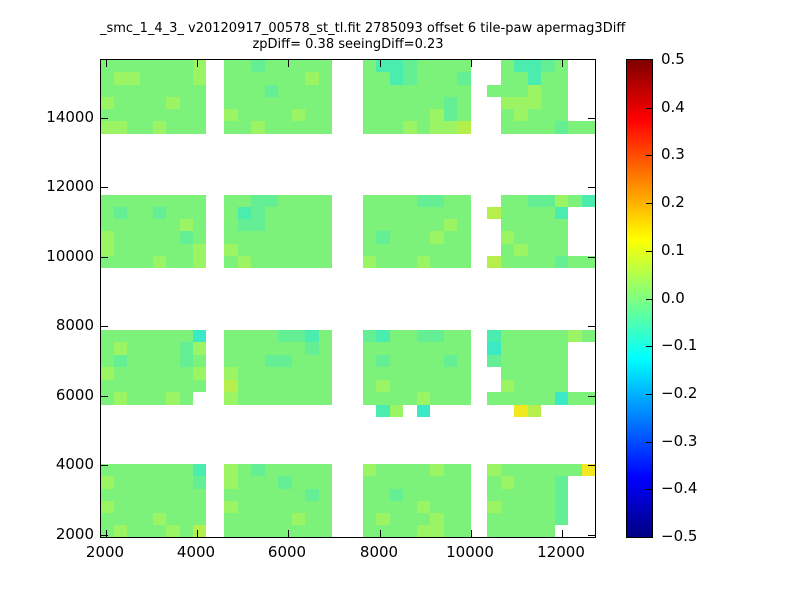 This screenshot has width=800, height=600. What do you see at coordinates (649, 155) in the screenshot?
I see `colorbar-tick-mark` at bounding box center [649, 155].